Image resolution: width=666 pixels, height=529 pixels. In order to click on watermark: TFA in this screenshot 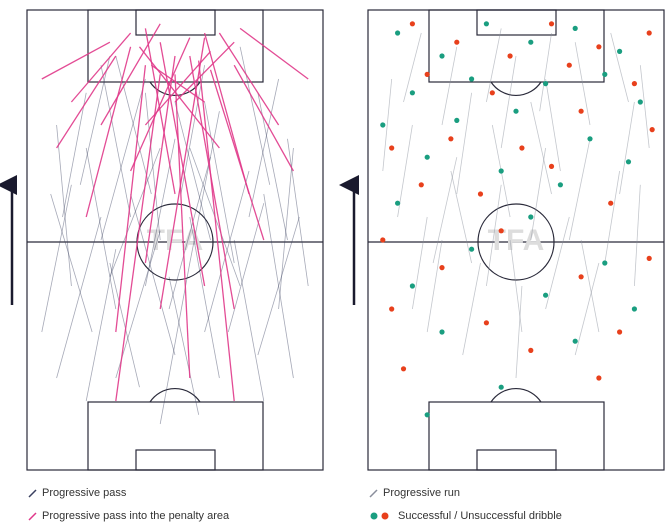, I will do `click(516, 240)`.